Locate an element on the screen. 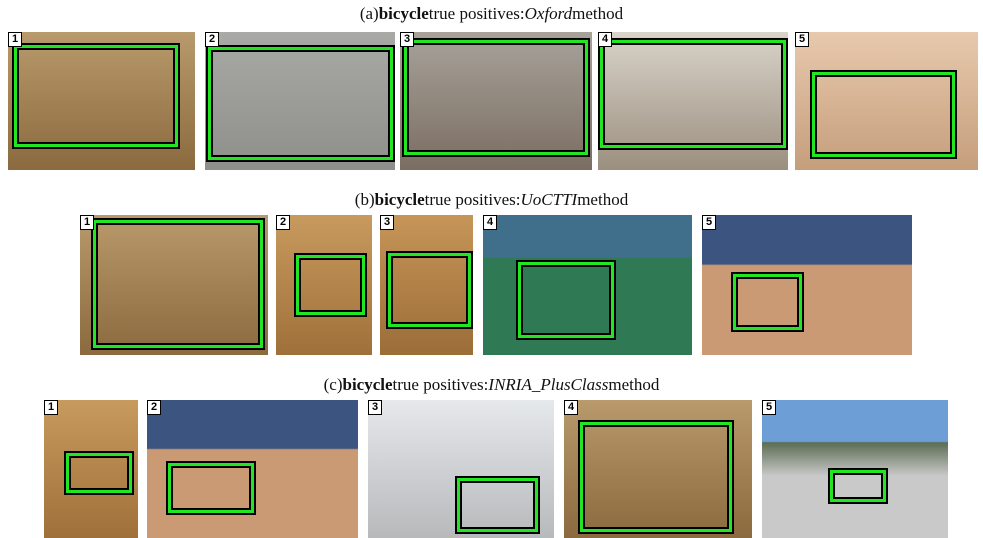 This screenshot has height=538, width=983. caption: (a)bicycletrue positives:Oxfordmethod is located at coordinates (491, 14).